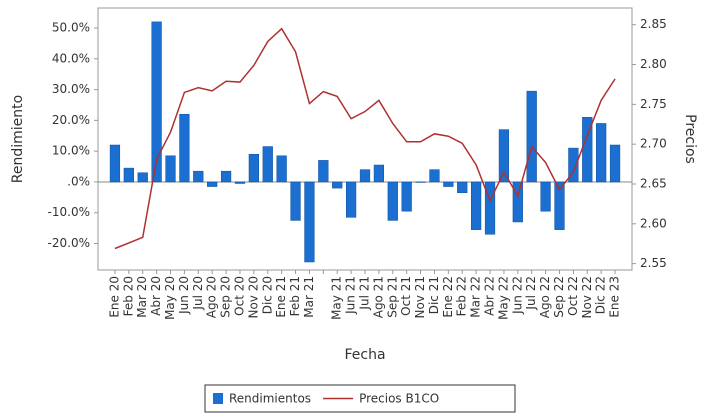 The image size is (707, 417). I want to click on x-tick-label: Abr 20, so click(156, 296).